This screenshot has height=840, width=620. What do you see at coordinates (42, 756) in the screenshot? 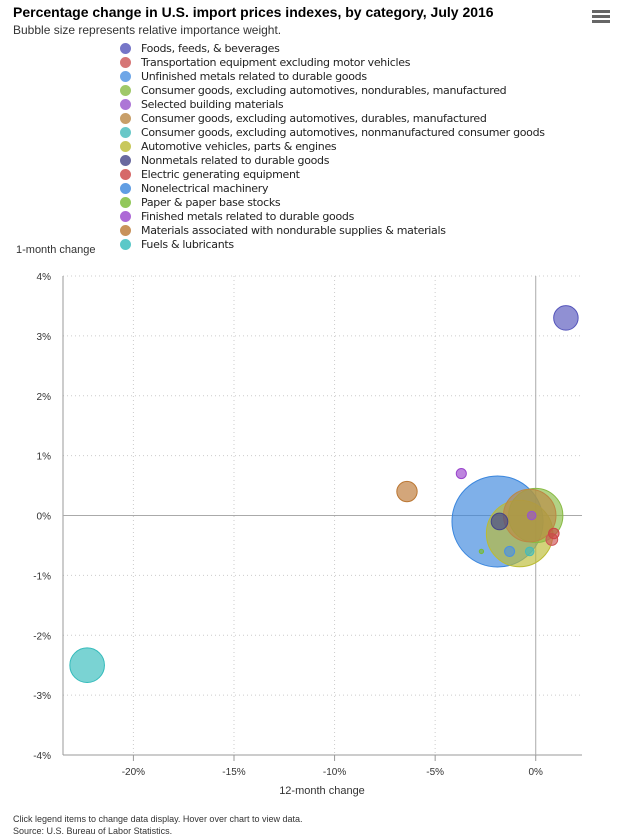
I see `y-tick-label: -4%` at bounding box center [42, 756].